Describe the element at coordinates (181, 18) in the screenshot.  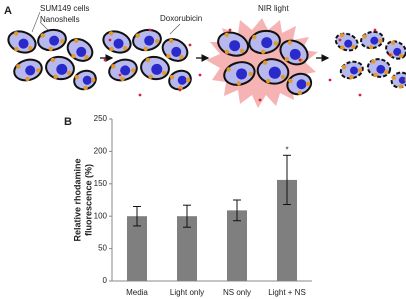
I see `label: Doxorubicin` at that location.